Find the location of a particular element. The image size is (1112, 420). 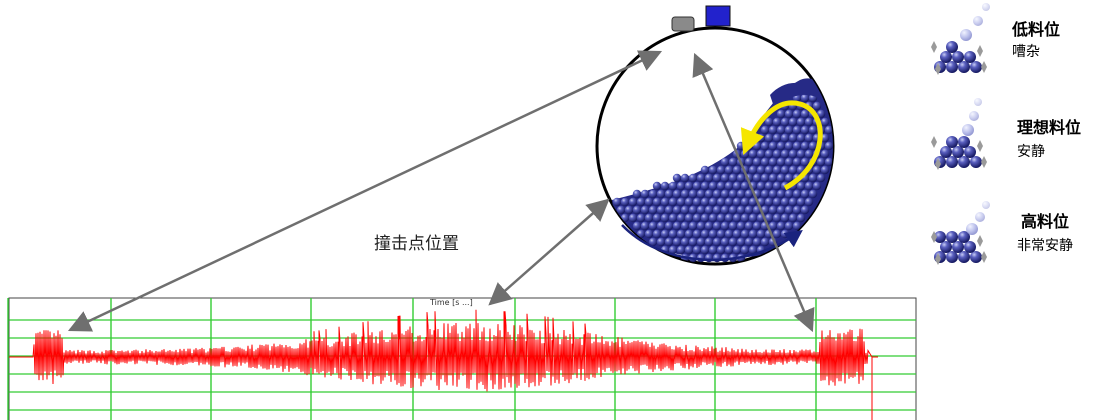

legend-item-ideal: 理想料位 安静 is located at coordinates (1006, 134).